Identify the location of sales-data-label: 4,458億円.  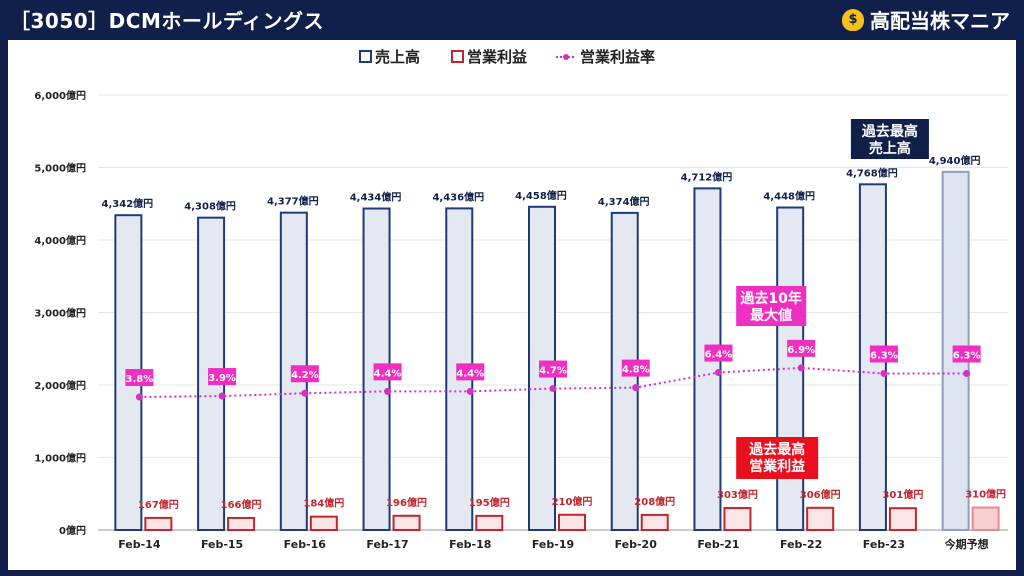
(541, 195).